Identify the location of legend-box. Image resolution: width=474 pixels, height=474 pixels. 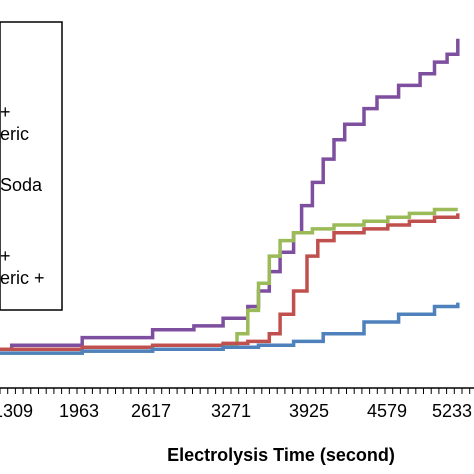
(31, 166).